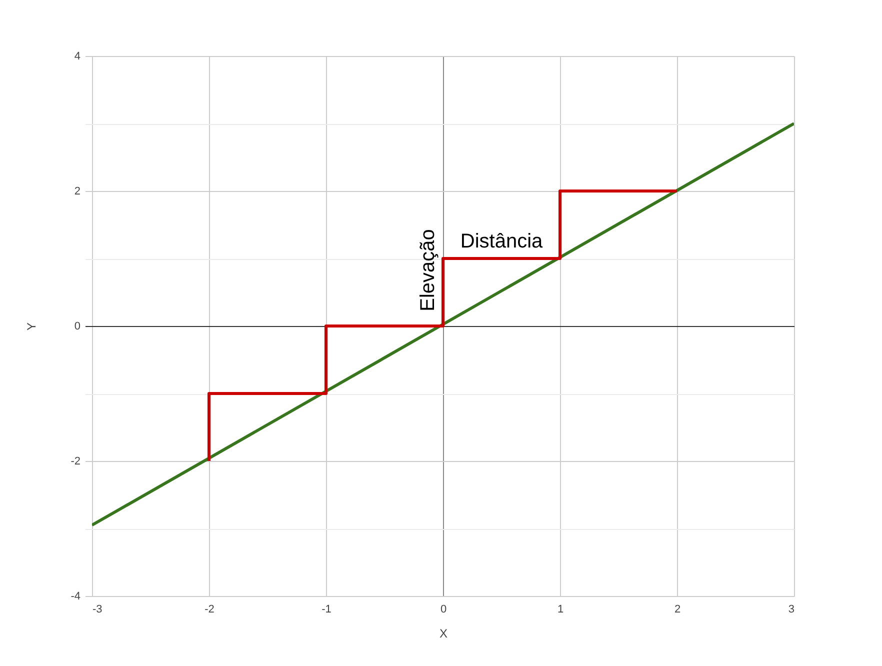 Image resolution: width=882 pixels, height=666 pixels. Describe the element at coordinates (31, 326) in the screenshot. I see `y-axis-title: Y` at that location.